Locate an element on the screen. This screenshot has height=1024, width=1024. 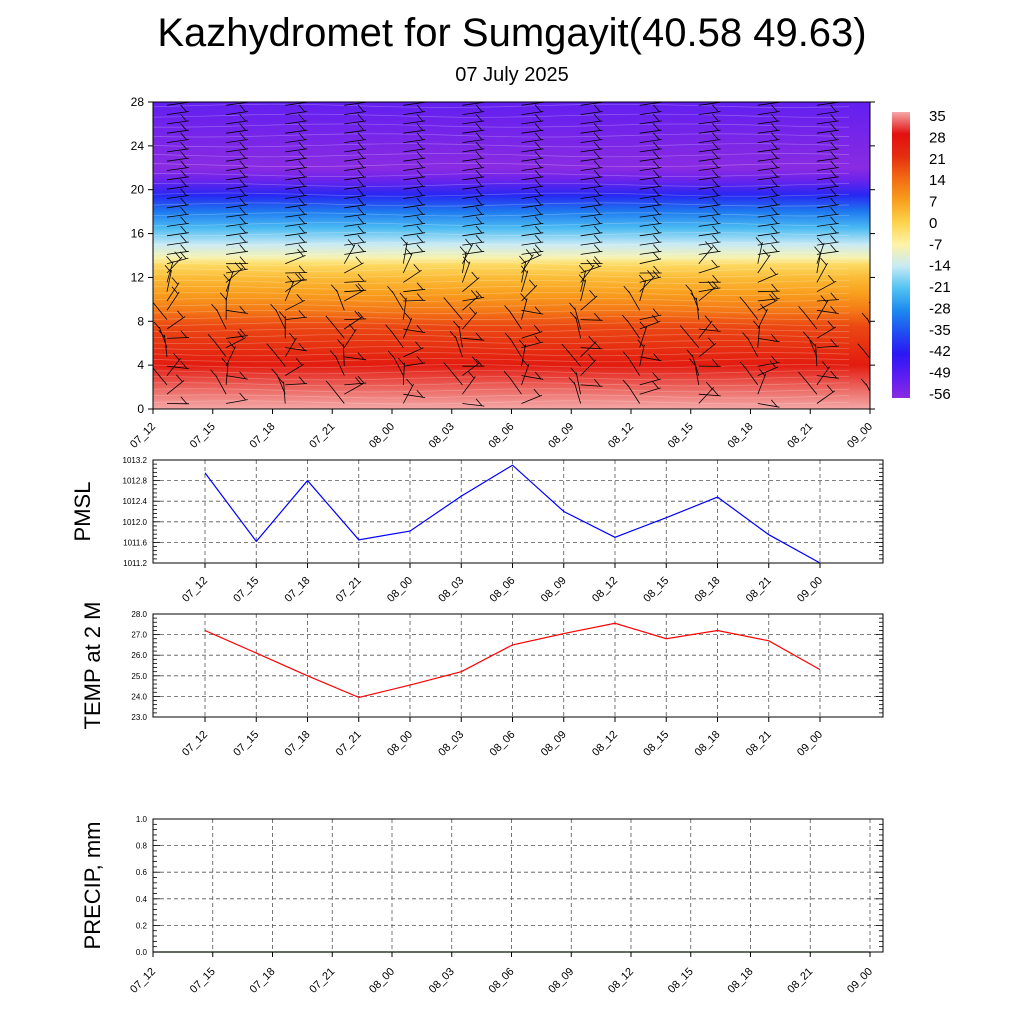
colorbar-label: 35 is located at coordinates (937, 116).